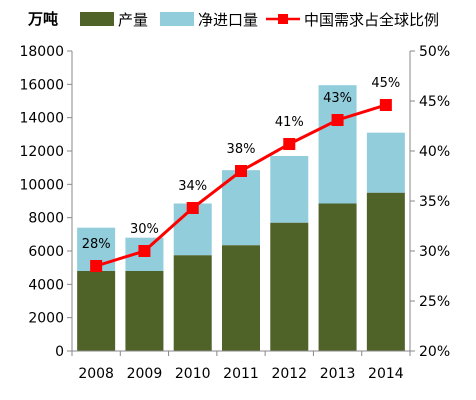 This screenshot has width=476, height=400. Describe the element at coordinates (133, 20) in the screenshot. I see `legend-label-production: 产量` at that location.